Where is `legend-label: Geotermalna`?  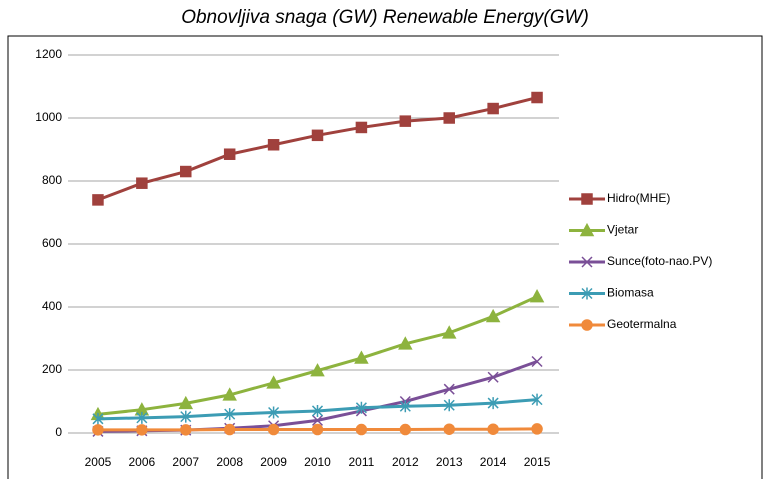 legend-label: Geotermalna is located at coordinates (642, 324).